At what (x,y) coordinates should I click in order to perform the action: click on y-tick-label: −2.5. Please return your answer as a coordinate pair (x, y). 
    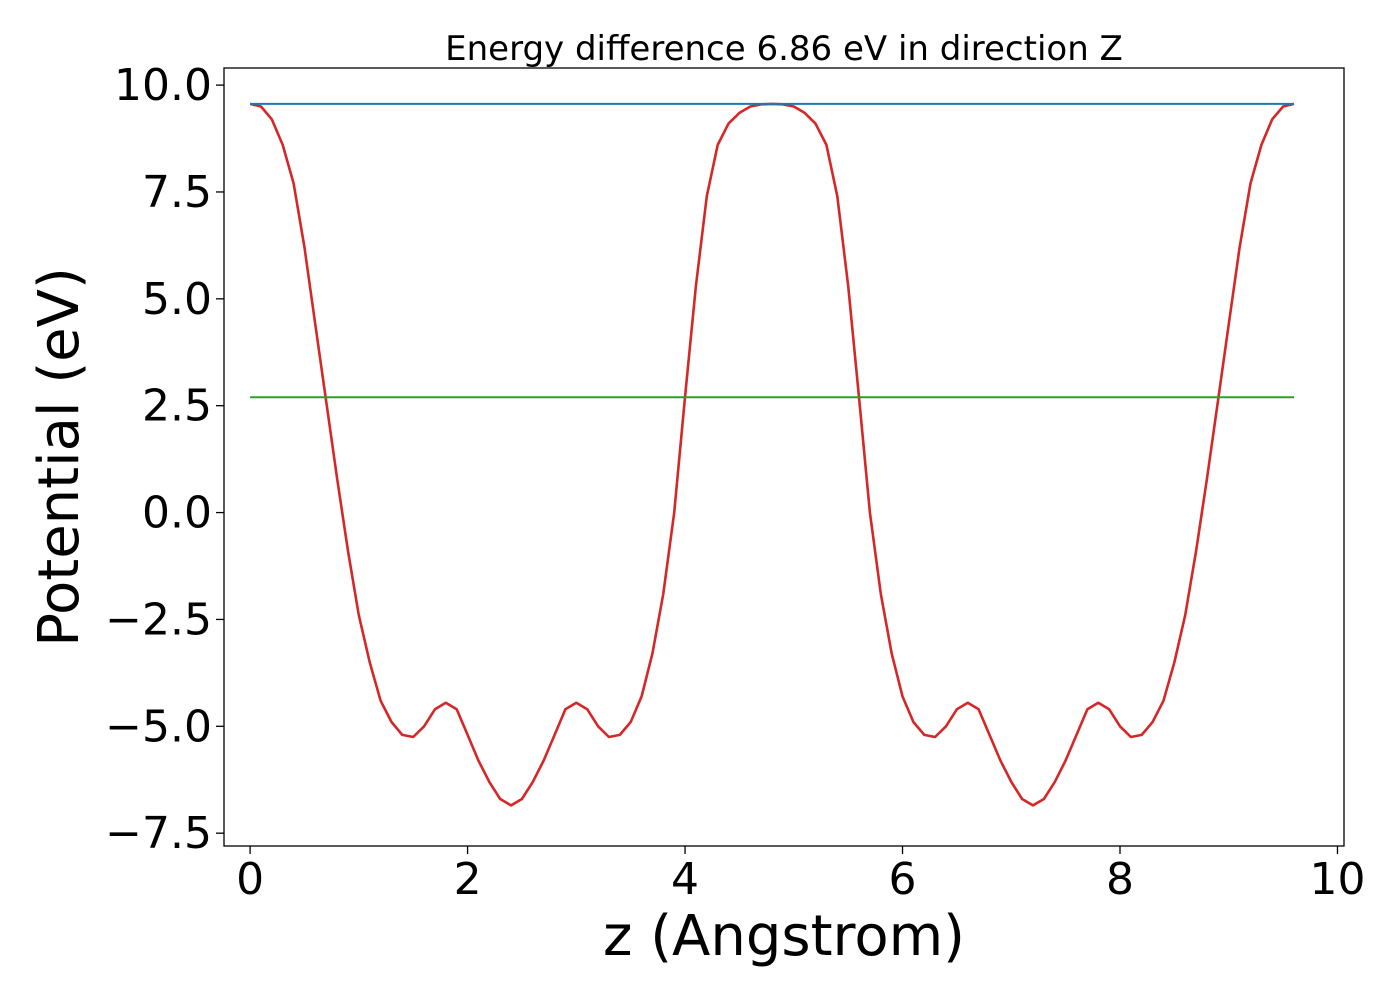
    Looking at the image, I should click on (158, 619).